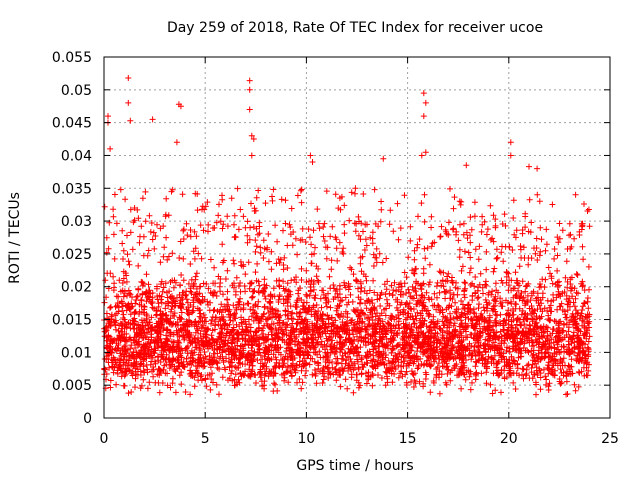 This screenshot has height=480, width=640. I want to click on y-tick-label: 0.055, so click(72, 58).